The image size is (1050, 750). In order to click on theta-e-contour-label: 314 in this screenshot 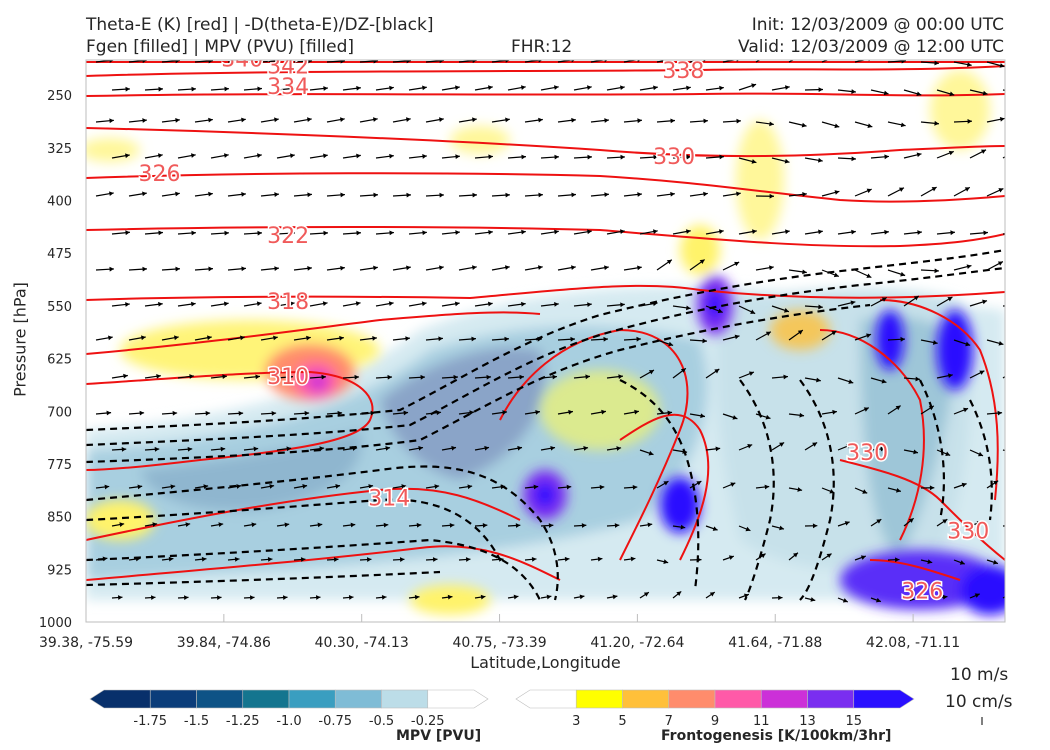, I will do `click(389, 499)`.